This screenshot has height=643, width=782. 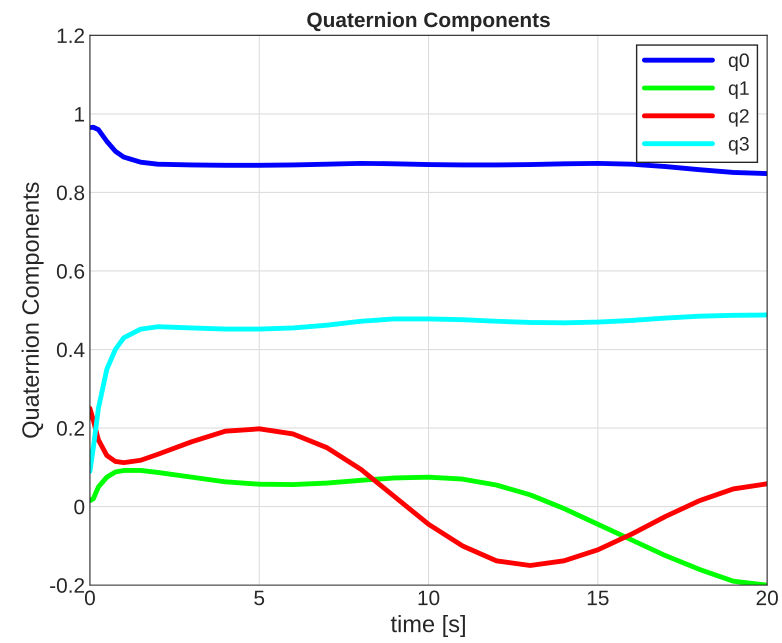 I want to click on y-axis-title: Quaternion Components, so click(x=33, y=310).